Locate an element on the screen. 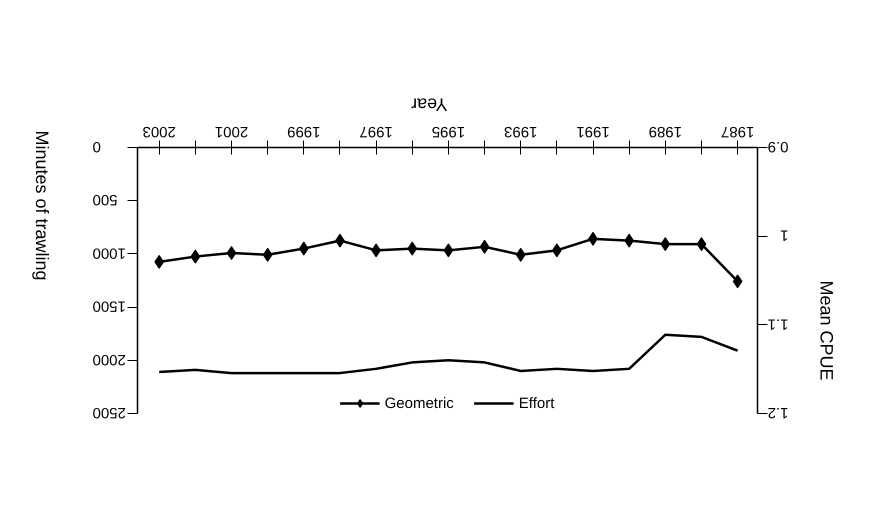 This screenshot has width=872, height=507. x-tick-label: 1993 is located at coordinates (521, 131).